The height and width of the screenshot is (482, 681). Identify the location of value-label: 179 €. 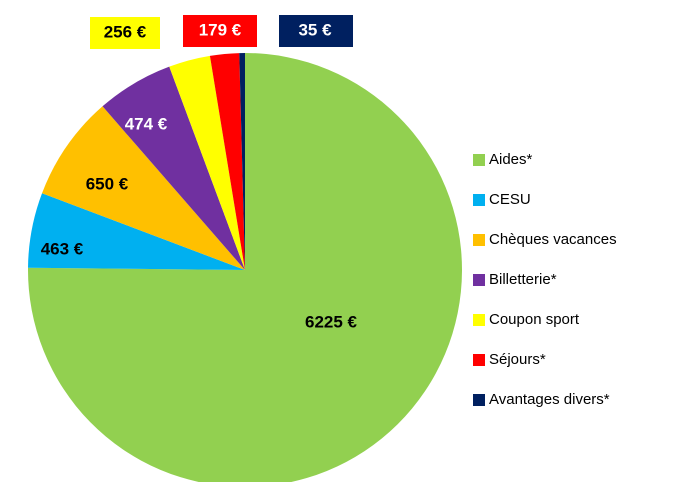
(220, 29).